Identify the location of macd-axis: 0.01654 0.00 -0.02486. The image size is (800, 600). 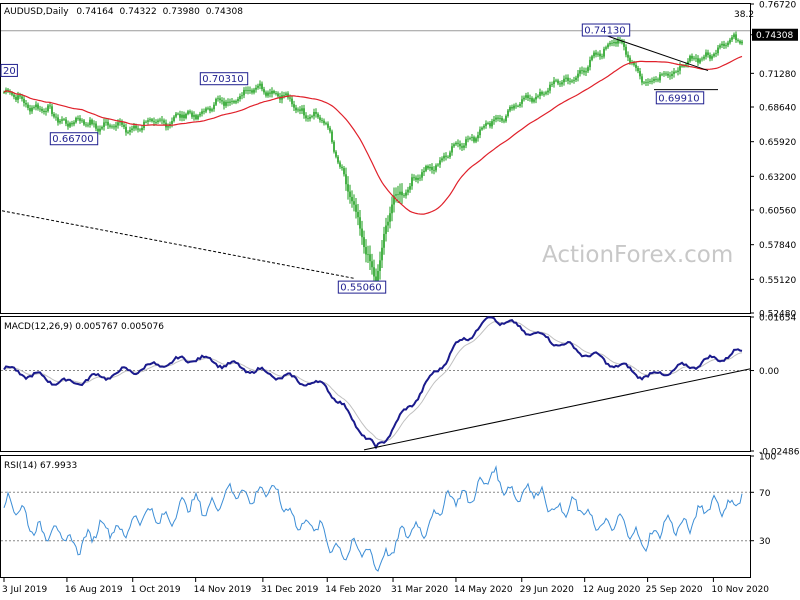
(775, 386).